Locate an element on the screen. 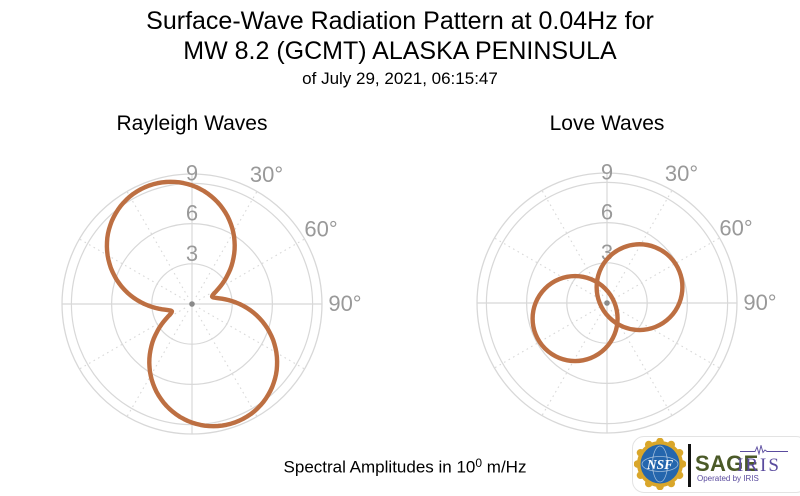 The height and width of the screenshot is (496, 800). nsf-logo: NSF is located at coordinates (660, 464).